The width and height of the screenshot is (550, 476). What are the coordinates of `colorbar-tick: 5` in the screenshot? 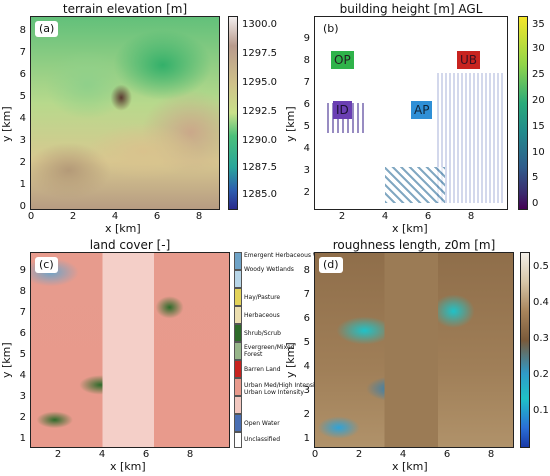 It's located at (535, 177).